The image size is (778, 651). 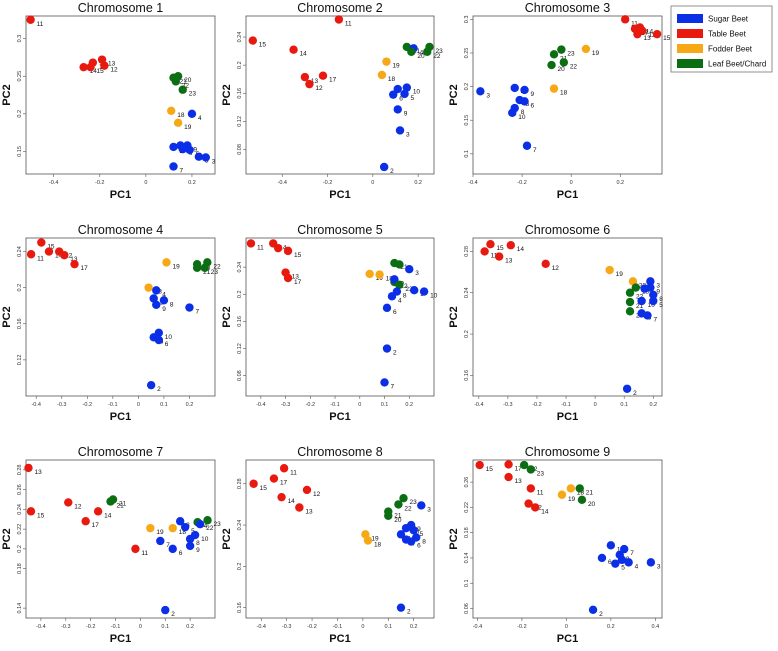 I want to click on point-label: 9, so click(x=658, y=292).